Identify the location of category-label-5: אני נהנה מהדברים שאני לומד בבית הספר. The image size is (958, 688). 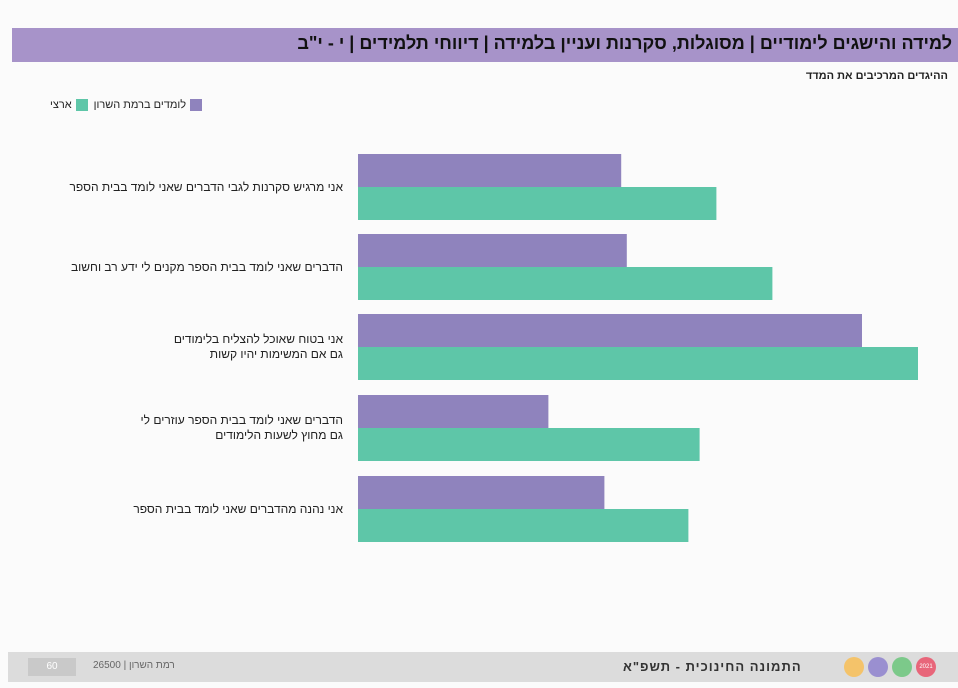
(173, 509).